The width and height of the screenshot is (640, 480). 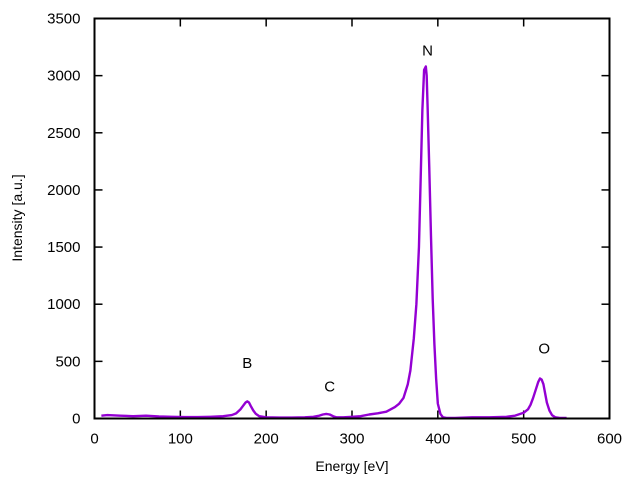 I want to click on x-axis-title: Energy [eV], so click(x=351, y=466).